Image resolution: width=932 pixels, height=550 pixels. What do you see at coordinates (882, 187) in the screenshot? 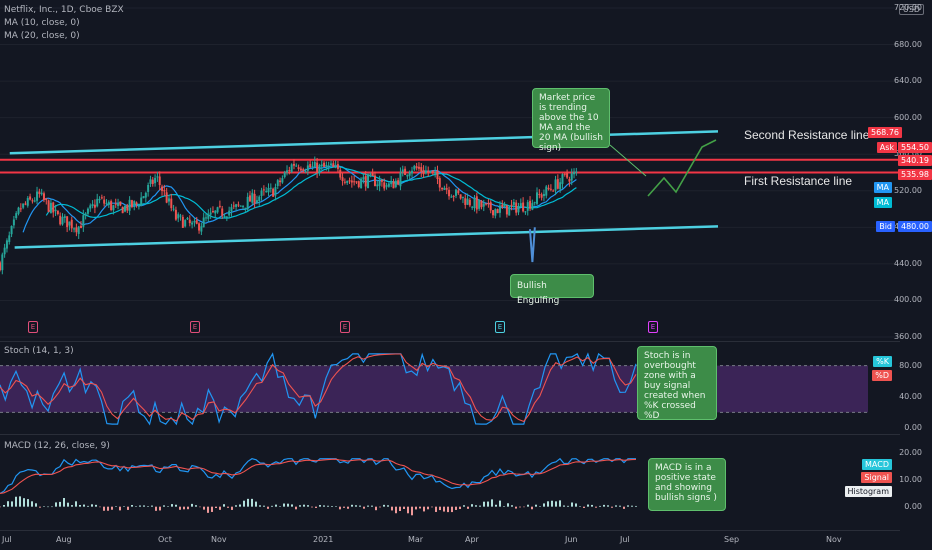
I see `ma10-tag: MA` at bounding box center [882, 187].